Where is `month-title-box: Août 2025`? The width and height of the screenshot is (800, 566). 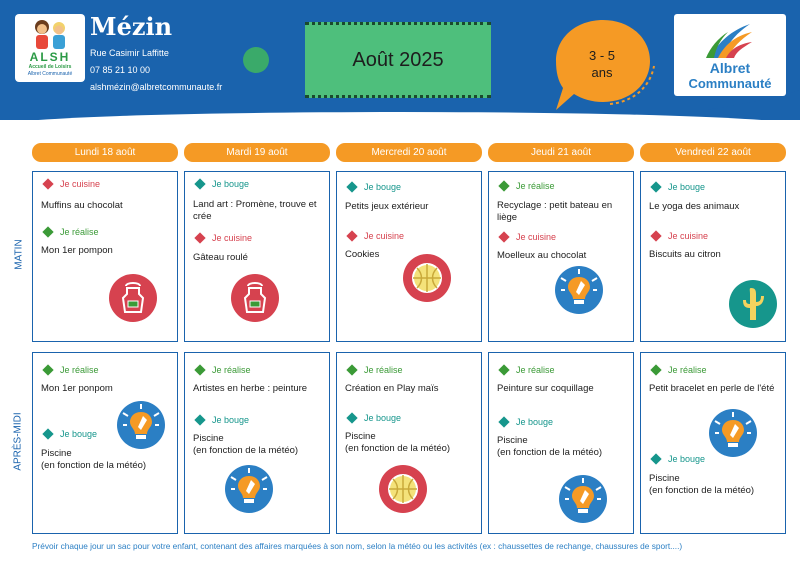 month-title-box: Août 2025 is located at coordinates (398, 60).